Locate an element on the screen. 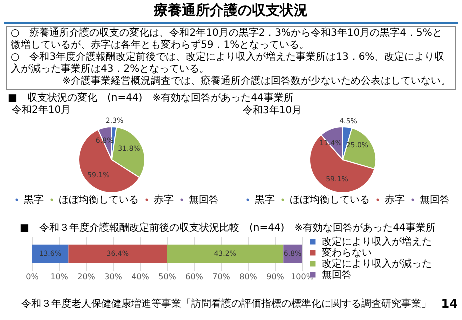 The height and width of the screenshot is (320, 462). x-tick-label: 20% is located at coordinates (87, 277).